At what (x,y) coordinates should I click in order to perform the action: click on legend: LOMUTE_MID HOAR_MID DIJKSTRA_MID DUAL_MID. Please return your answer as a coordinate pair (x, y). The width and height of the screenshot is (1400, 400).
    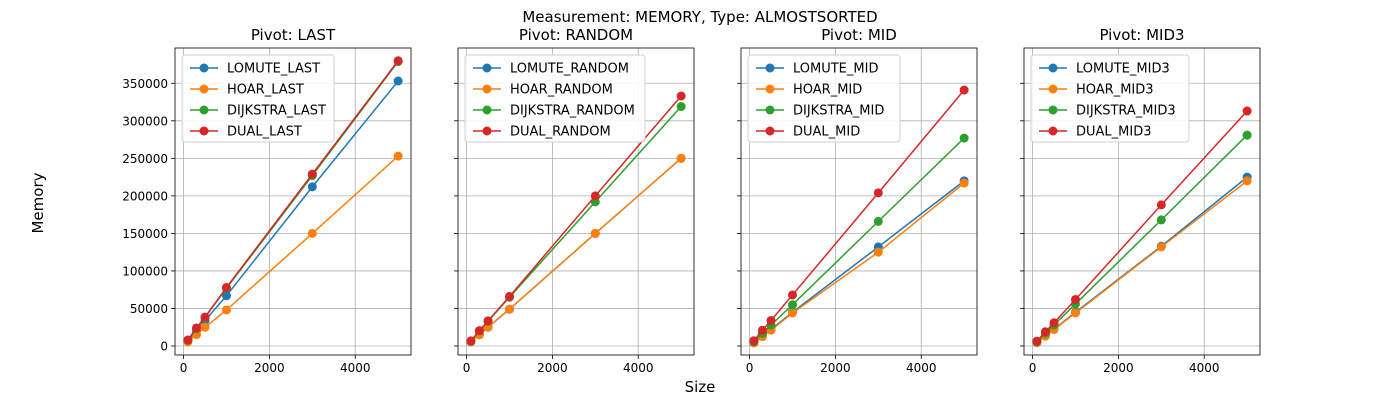
    Looking at the image, I should click on (824, 98).